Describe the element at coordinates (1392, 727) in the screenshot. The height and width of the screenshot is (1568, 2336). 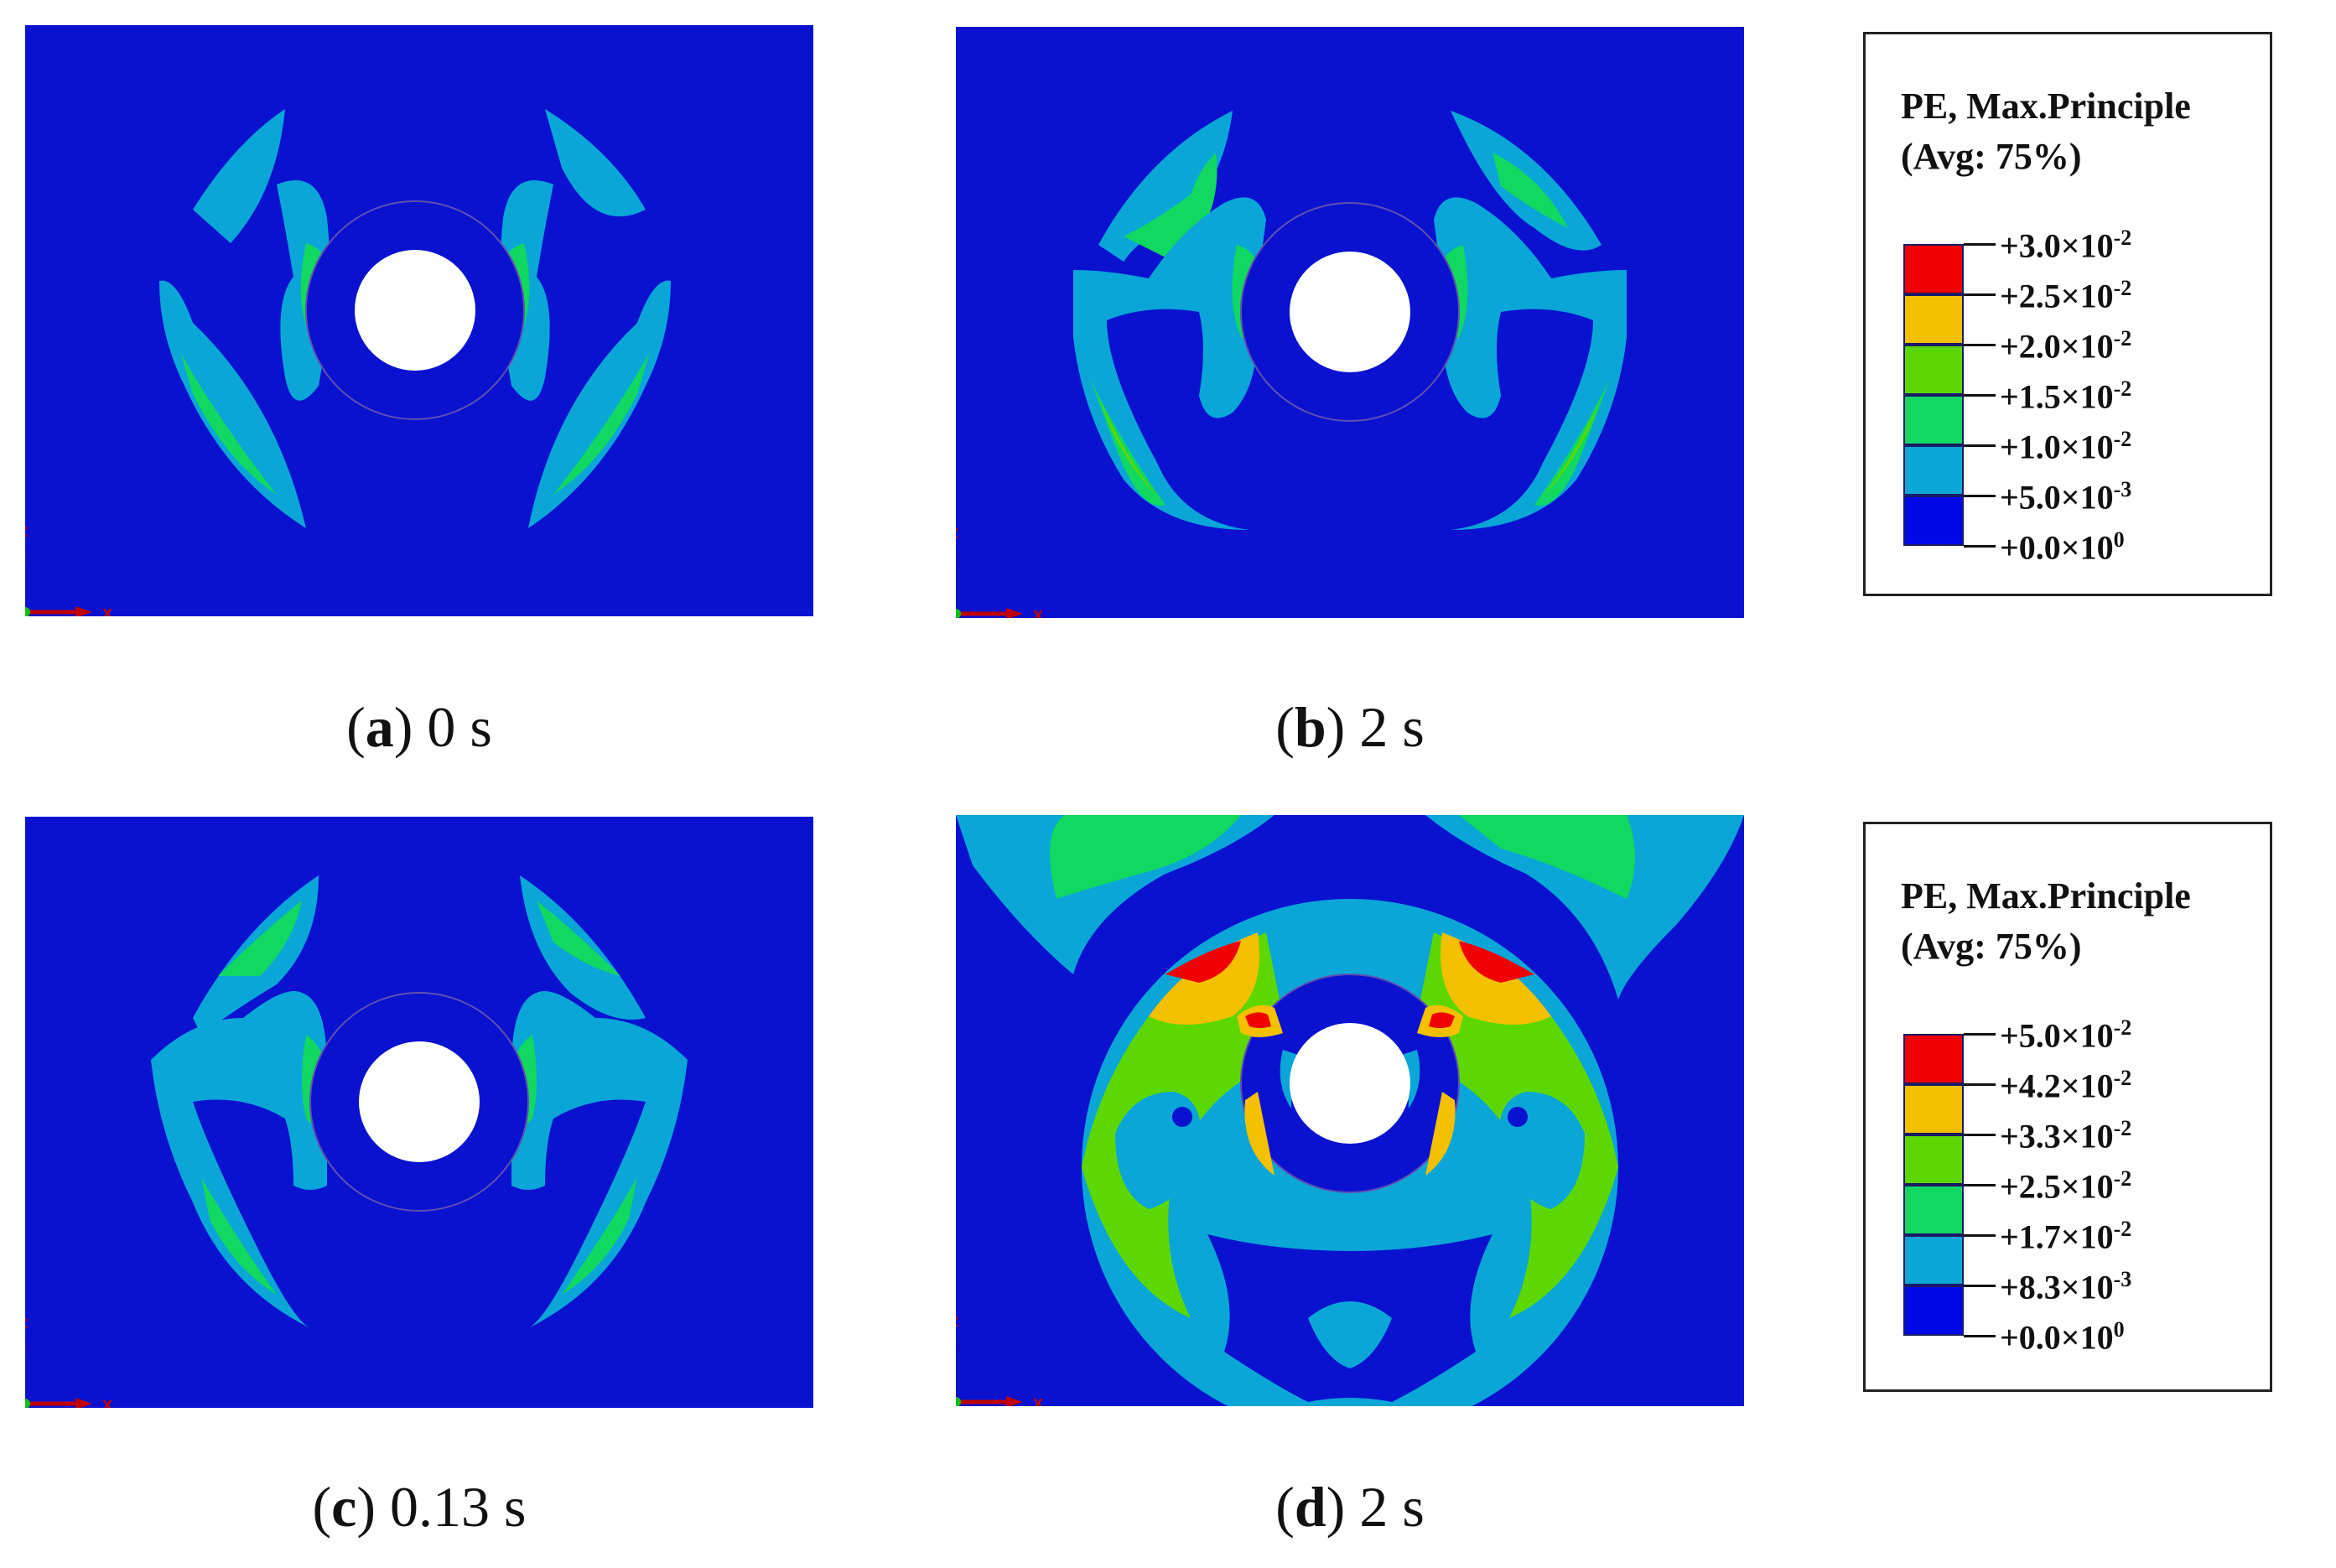
I see `caption-b-time: 2 s` at that location.